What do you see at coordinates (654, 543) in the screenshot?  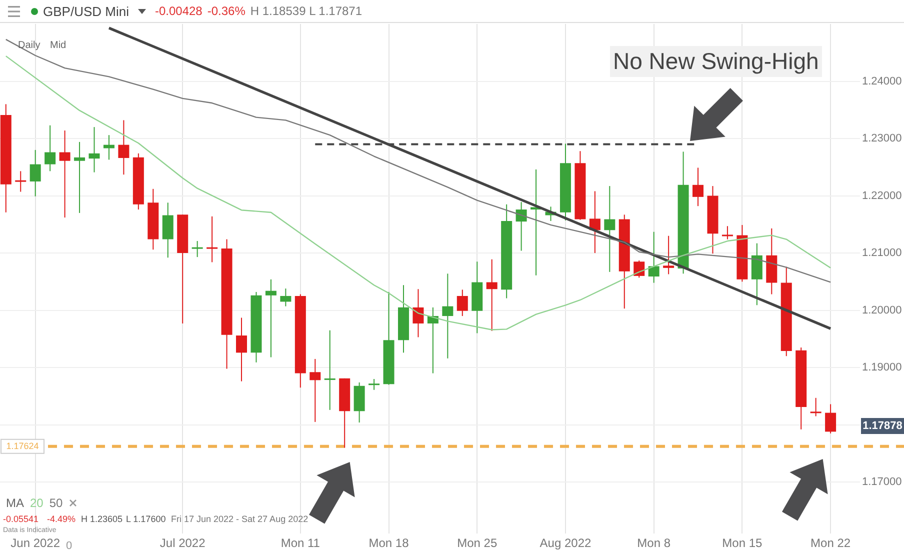 I see `x-tick-label: Mon 8` at bounding box center [654, 543].